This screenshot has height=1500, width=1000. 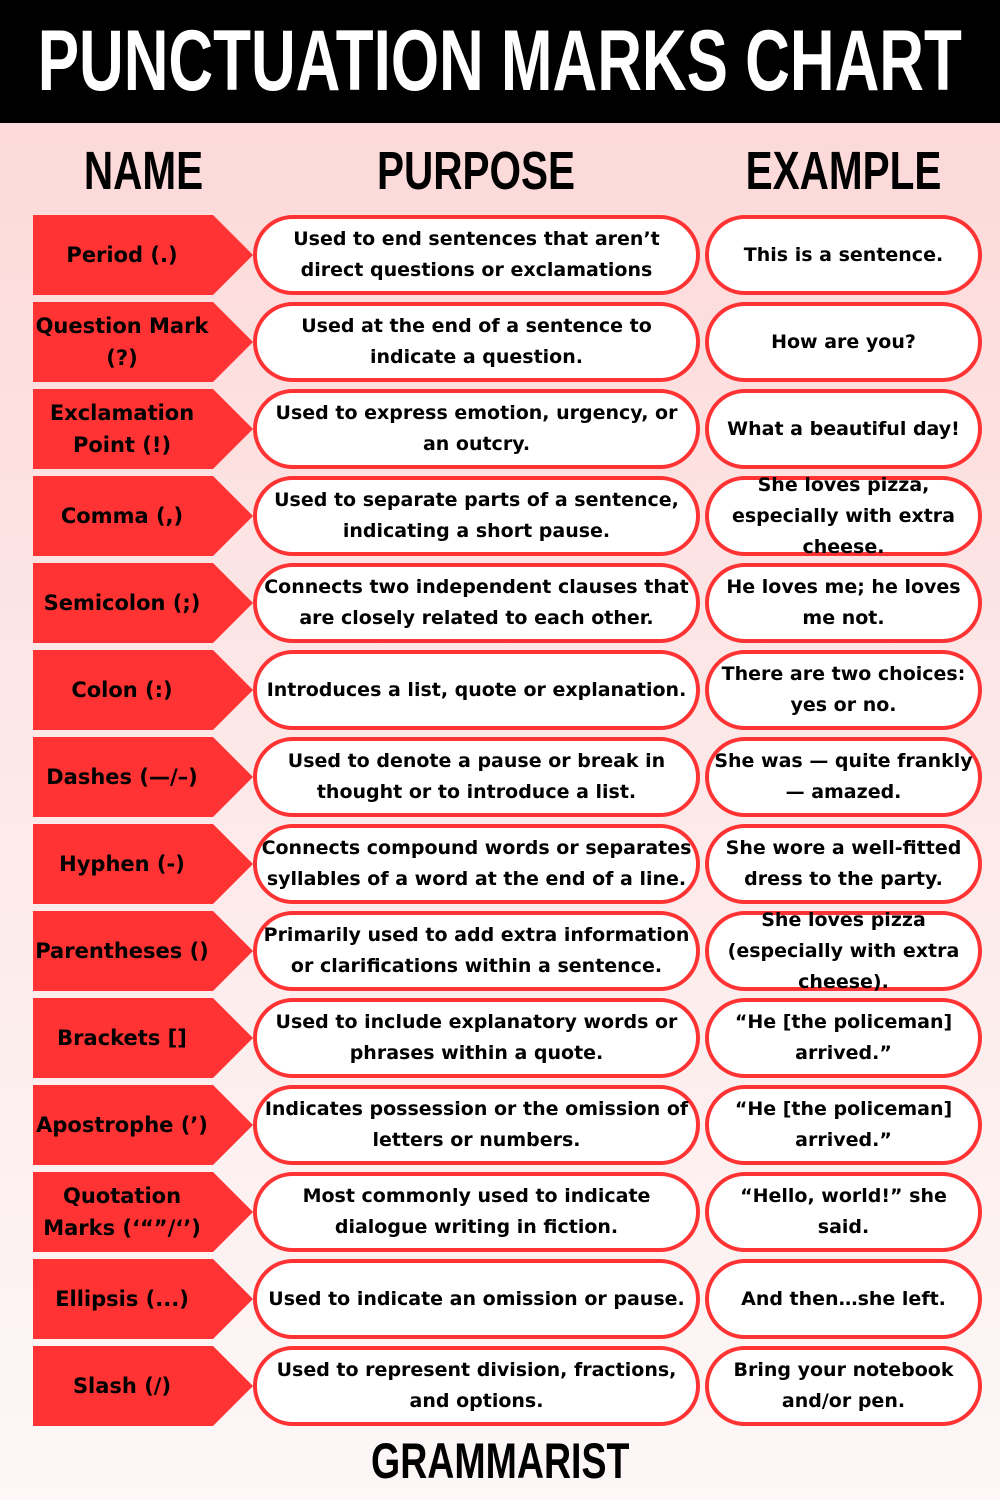 I want to click on name-cell-text: Period (.), so click(x=122, y=255).